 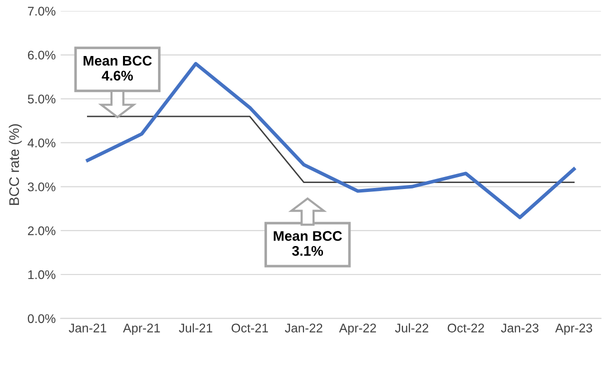 What do you see at coordinates (87, 328) in the screenshot?
I see `x-tick-label: Jan-21` at bounding box center [87, 328].